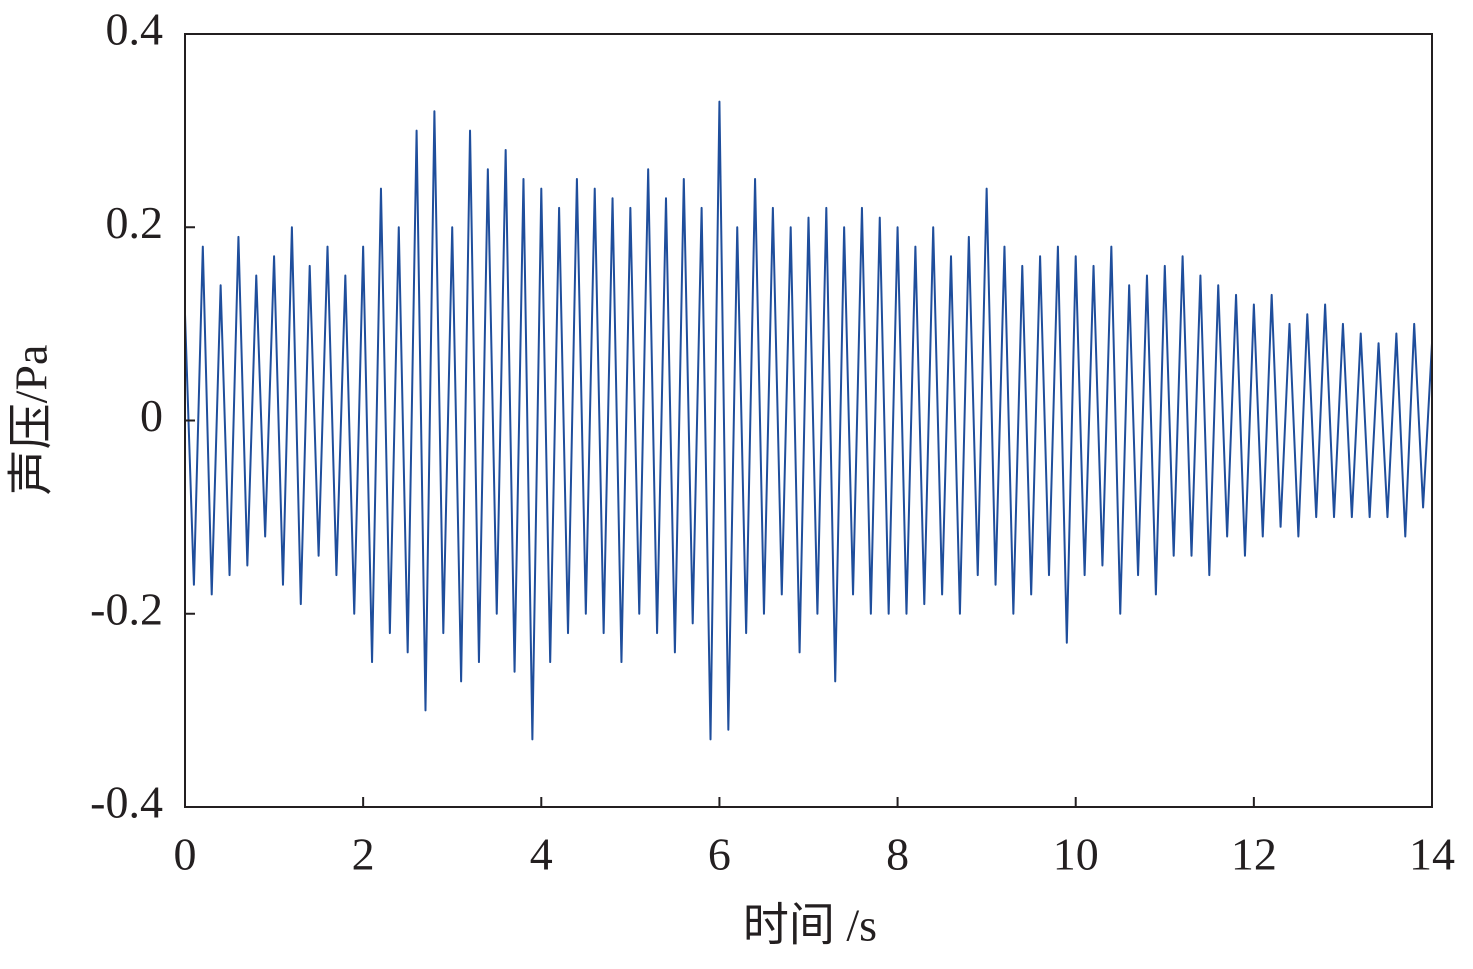  I want to click on y-tick-label: 0, so click(151, 415).